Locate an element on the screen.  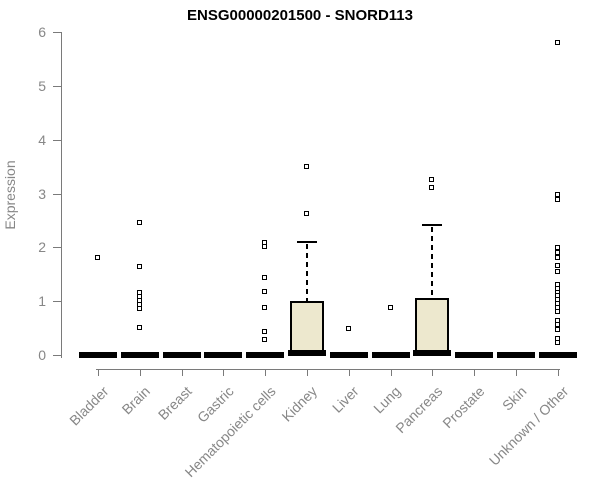
chart-title: ENSG00000201500 - SNORD113 is located at coordinates (300, 15).